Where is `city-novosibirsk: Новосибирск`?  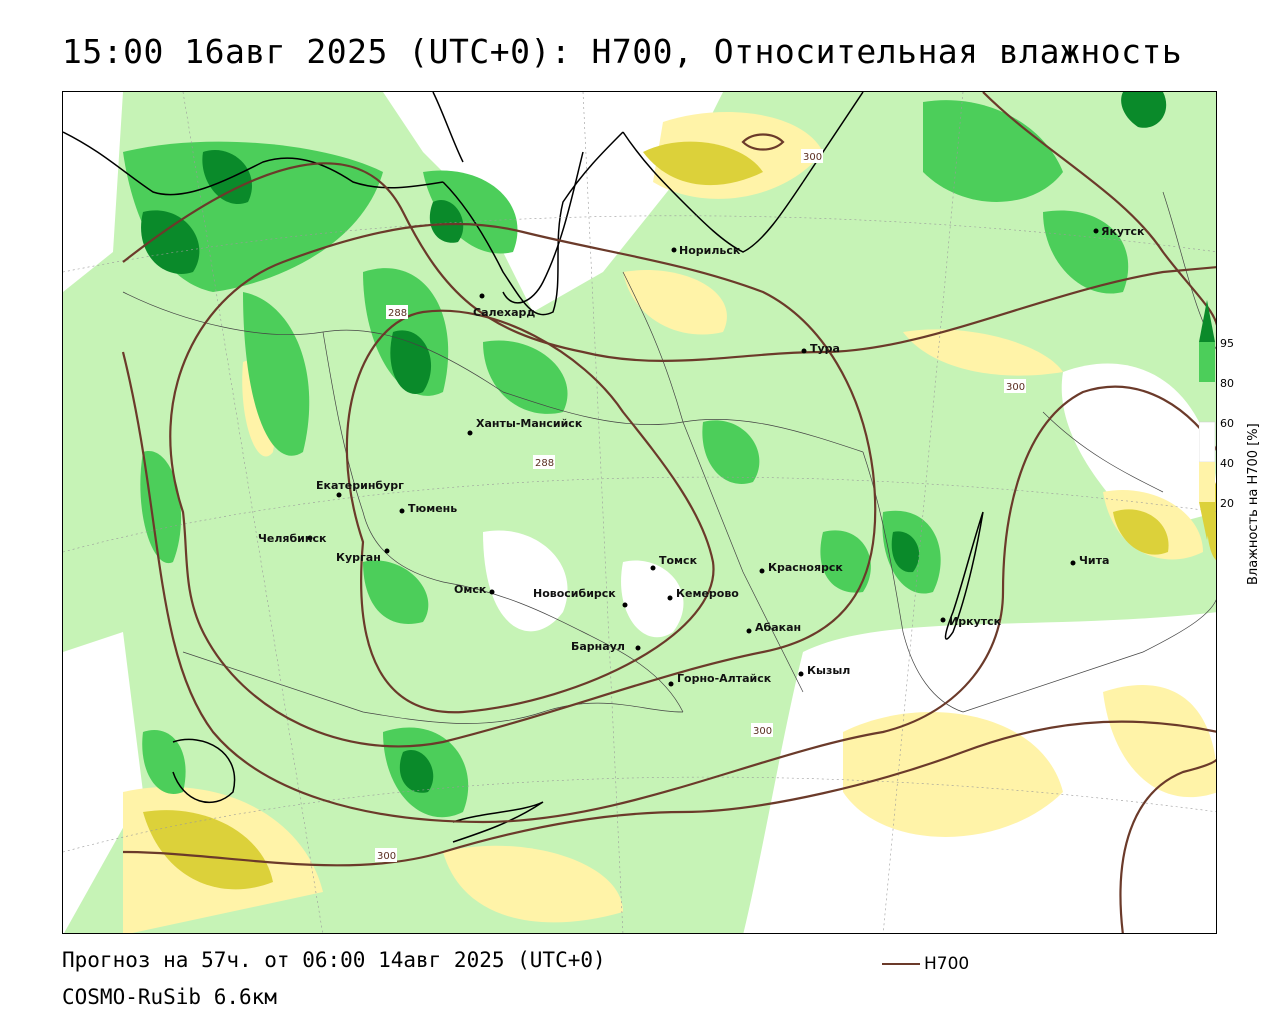
city-novosibirsk: Новосибирск is located at coordinates (580, 597).